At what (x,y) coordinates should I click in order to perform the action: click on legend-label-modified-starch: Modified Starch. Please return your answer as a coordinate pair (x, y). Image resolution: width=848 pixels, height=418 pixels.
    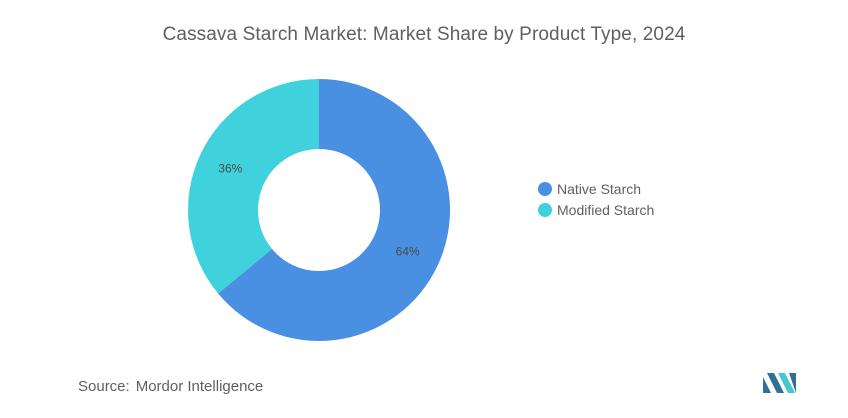
    Looking at the image, I should click on (606, 209).